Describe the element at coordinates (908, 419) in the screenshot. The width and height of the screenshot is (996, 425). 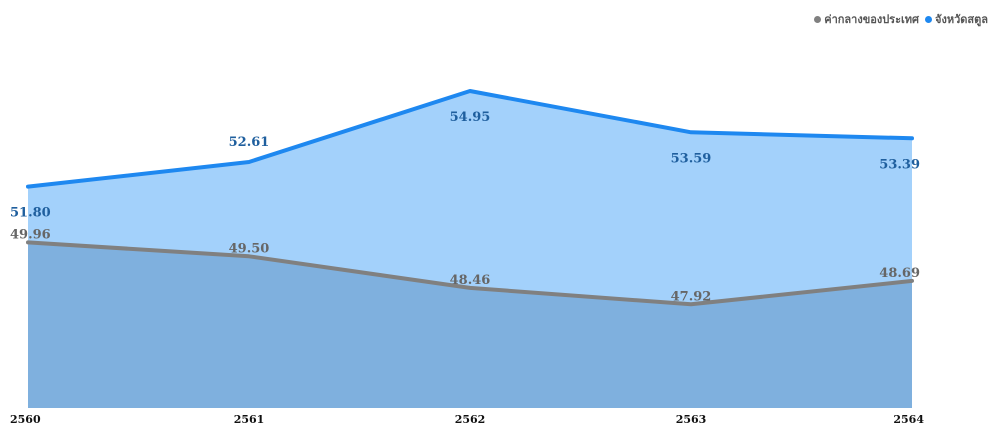
I see `x-tick-label-4: 2564` at that location.